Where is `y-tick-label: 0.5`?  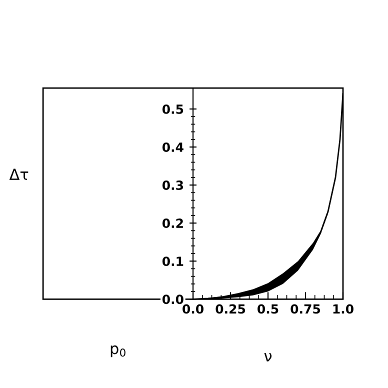
y-tick-label: 0.5 is located at coordinates (173, 109).